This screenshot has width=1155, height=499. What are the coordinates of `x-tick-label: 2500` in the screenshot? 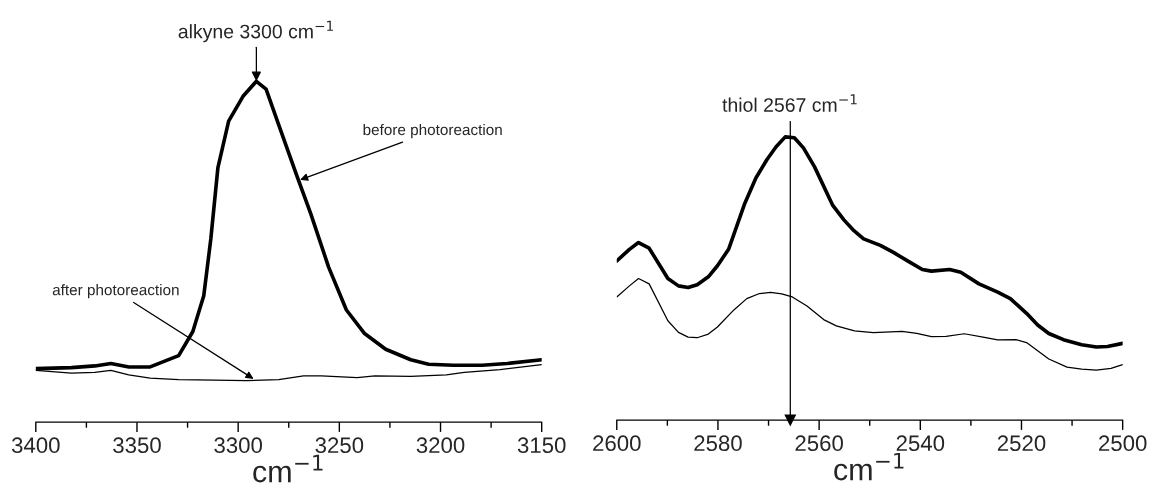 It's located at (1123, 443).